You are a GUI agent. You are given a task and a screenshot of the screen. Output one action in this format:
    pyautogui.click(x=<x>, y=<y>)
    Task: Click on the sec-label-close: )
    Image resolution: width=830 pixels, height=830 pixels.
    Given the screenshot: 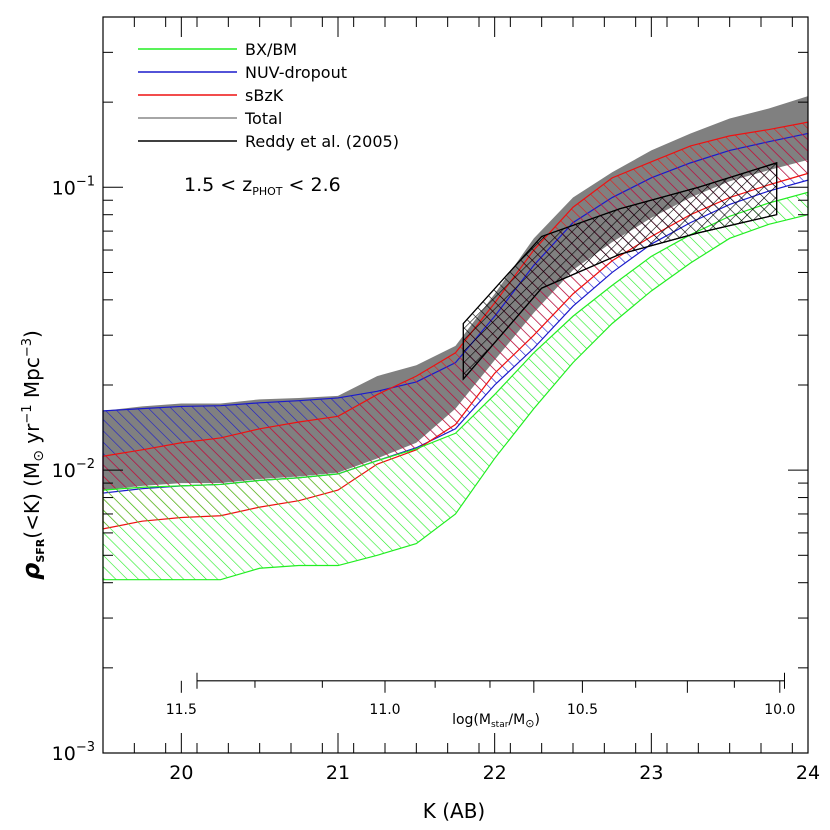 What is the action you would take?
    pyautogui.click(x=536, y=720)
    